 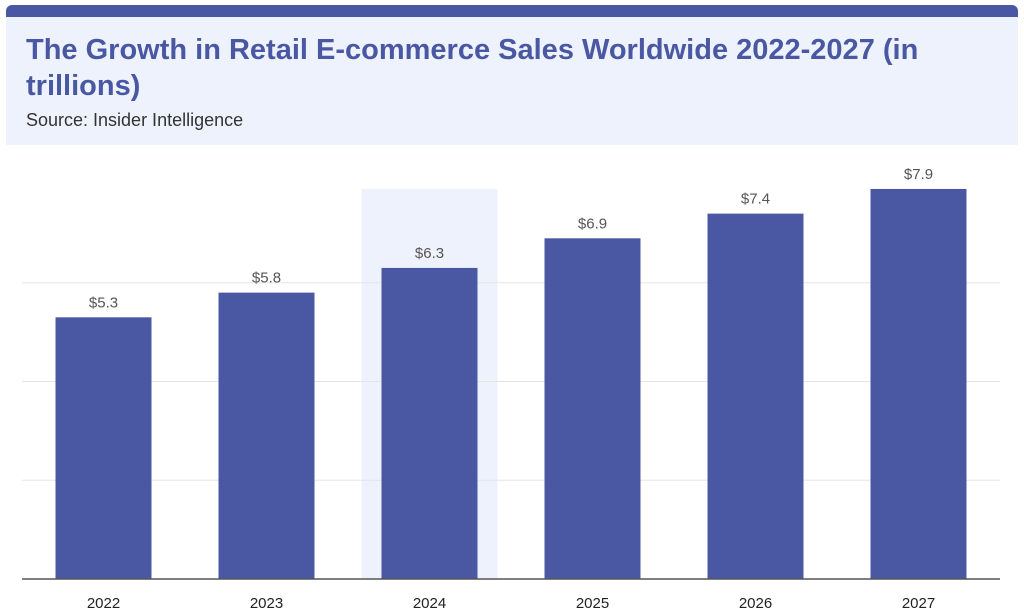 What do you see at coordinates (755, 199) in the screenshot?
I see `data-label-2026: $7.4` at bounding box center [755, 199].